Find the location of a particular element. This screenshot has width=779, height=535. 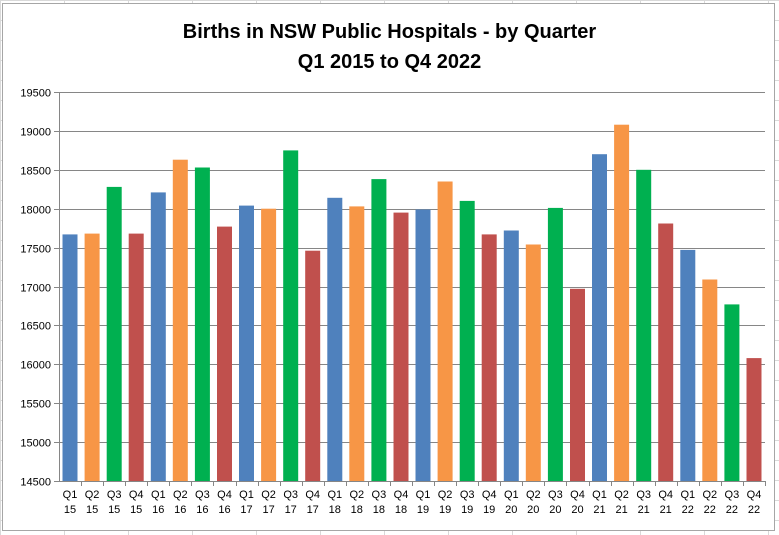

y-tick-label: 15500 is located at coordinates (35, 405).